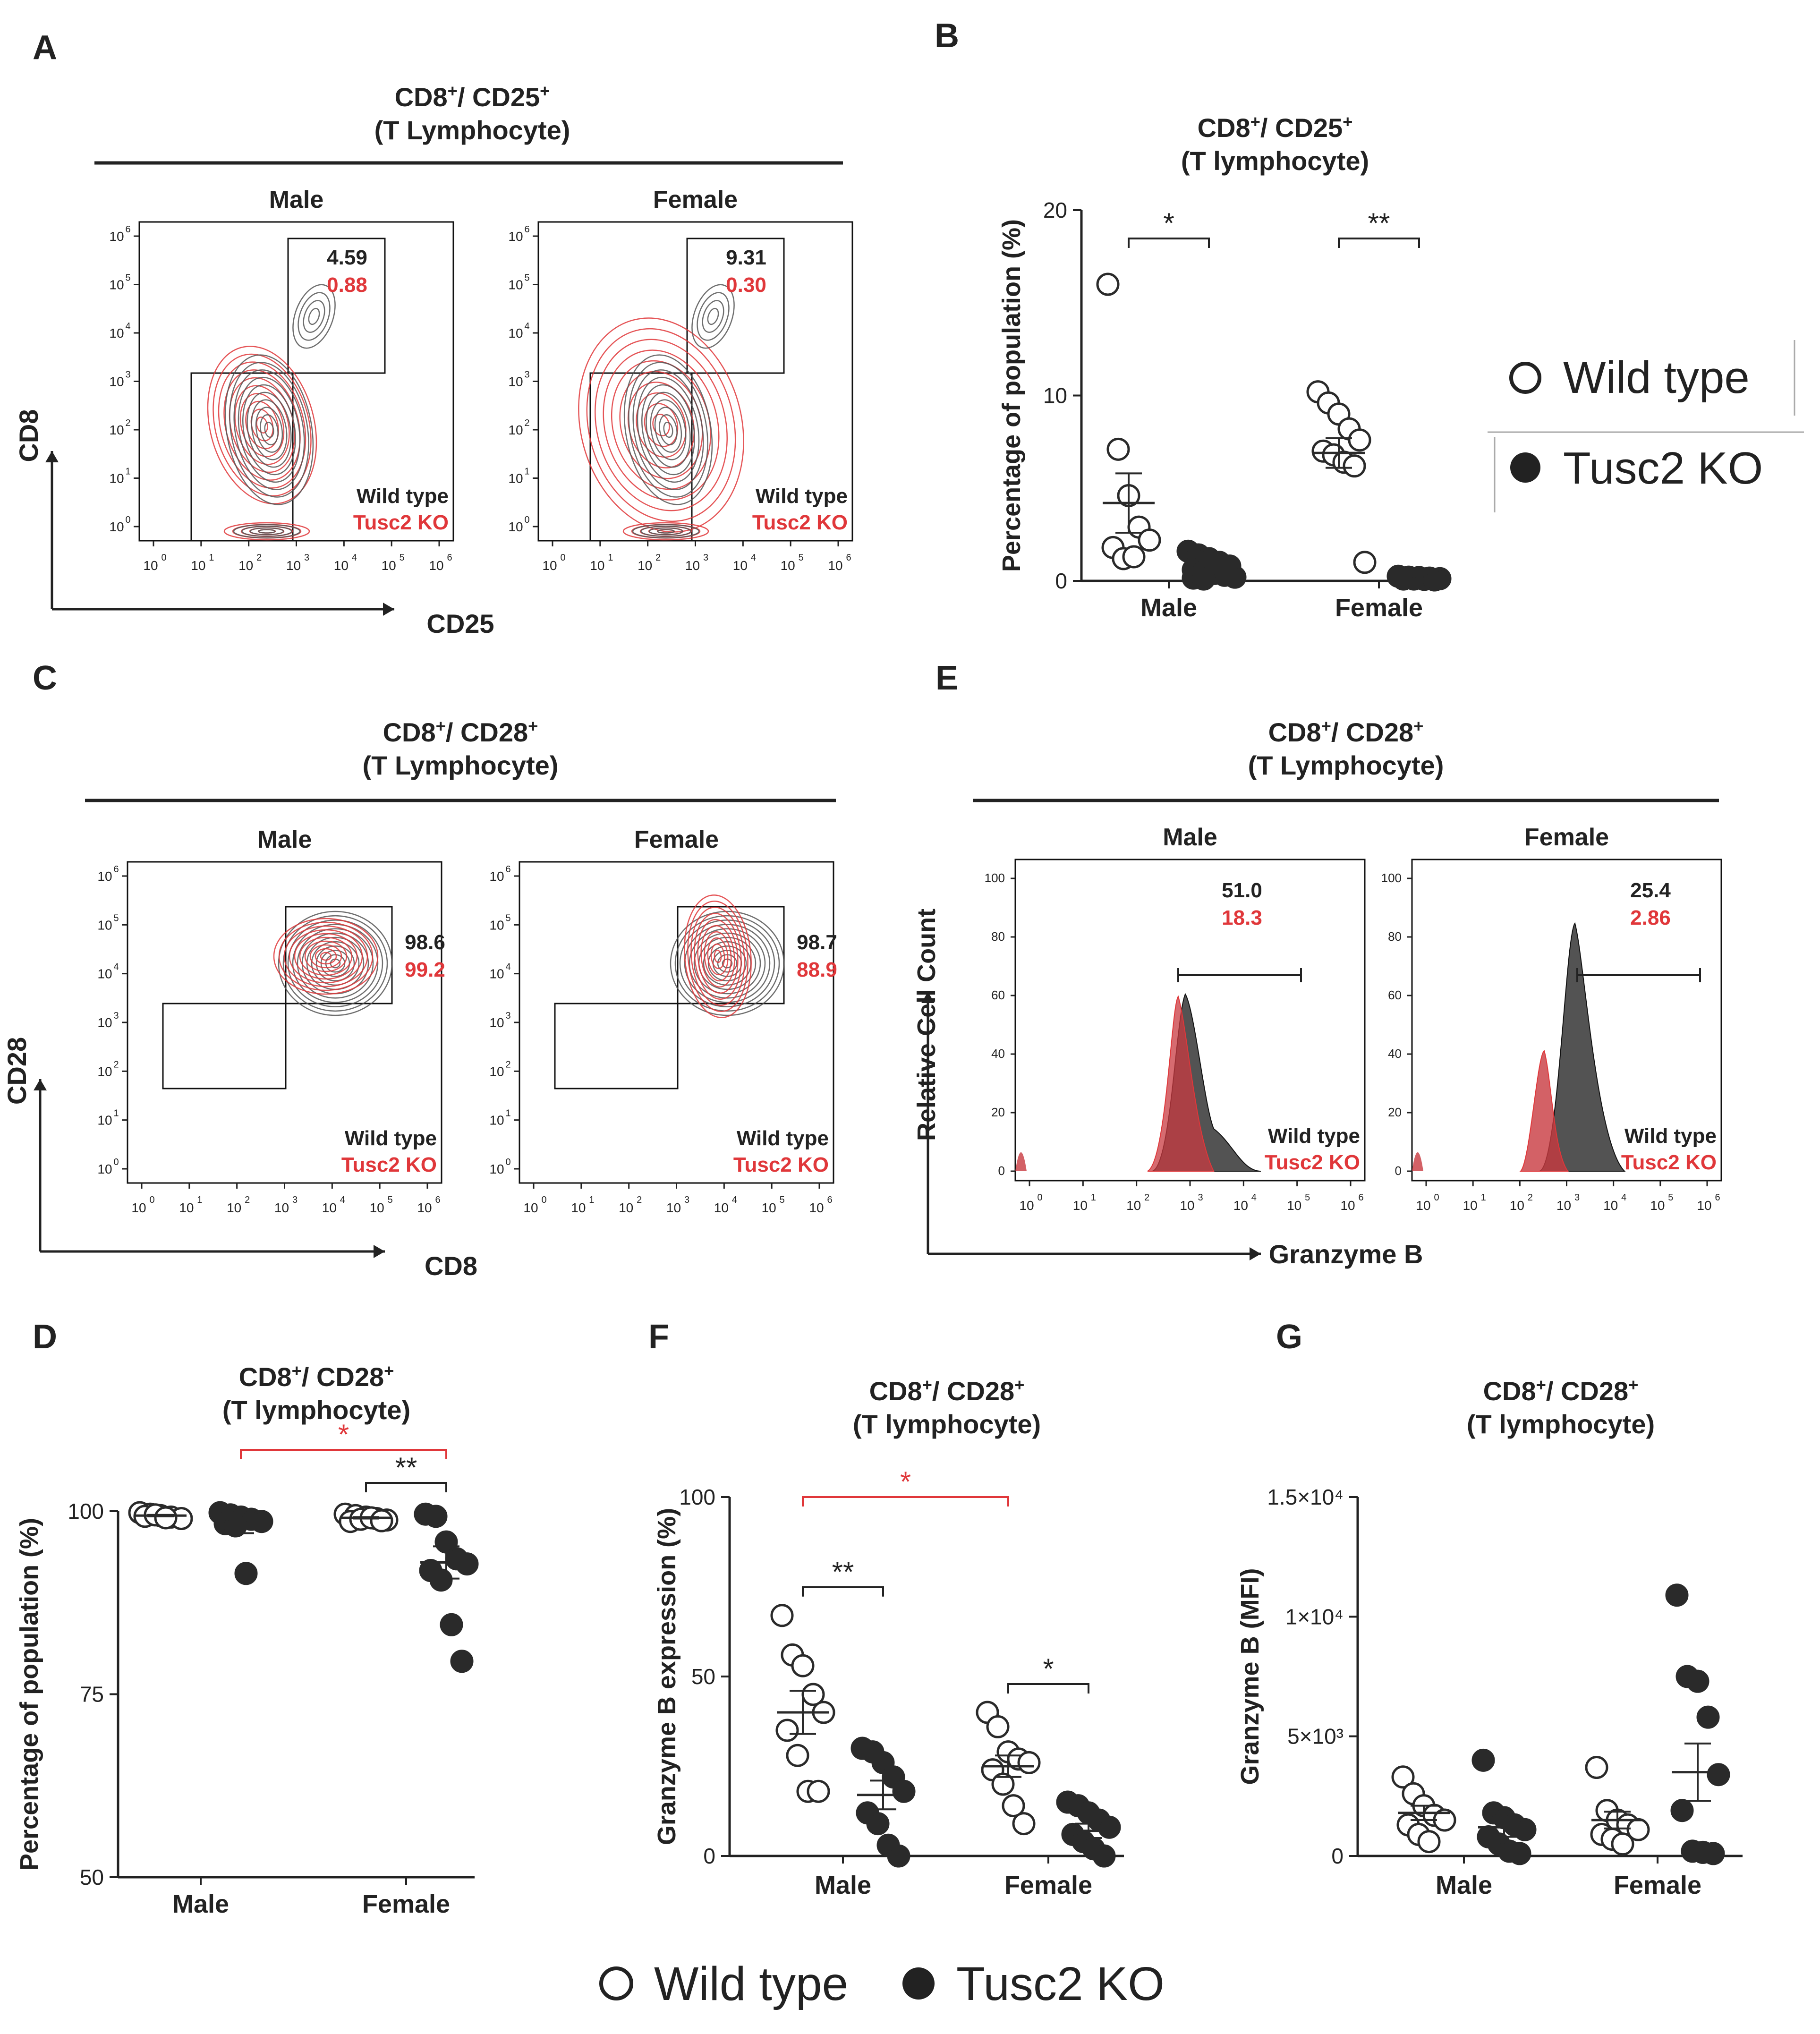  I want to click on panel-letter-e: E, so click(947, 678).